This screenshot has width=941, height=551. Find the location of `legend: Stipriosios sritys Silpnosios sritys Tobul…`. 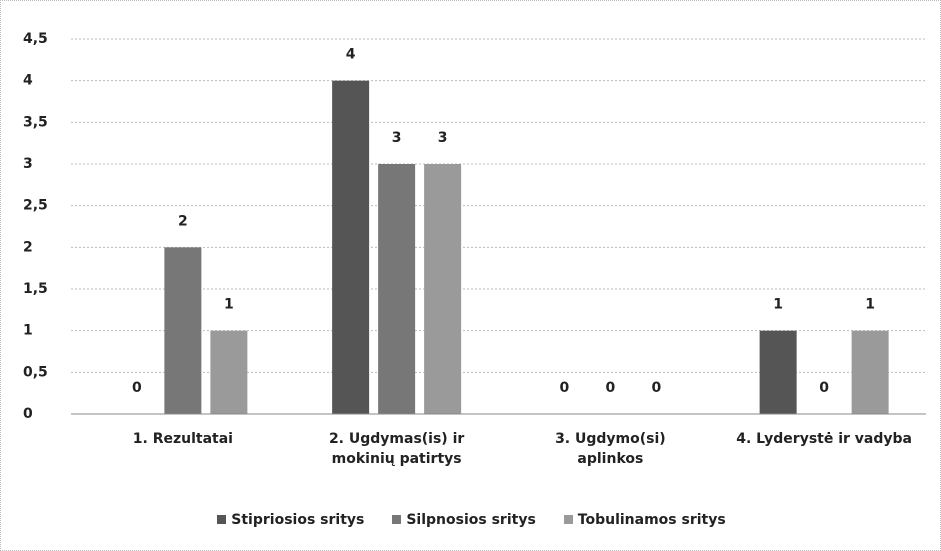

legend: Stipriosios sritys Silpnosios sritys Tobul… is located at coordinates (470, 520).